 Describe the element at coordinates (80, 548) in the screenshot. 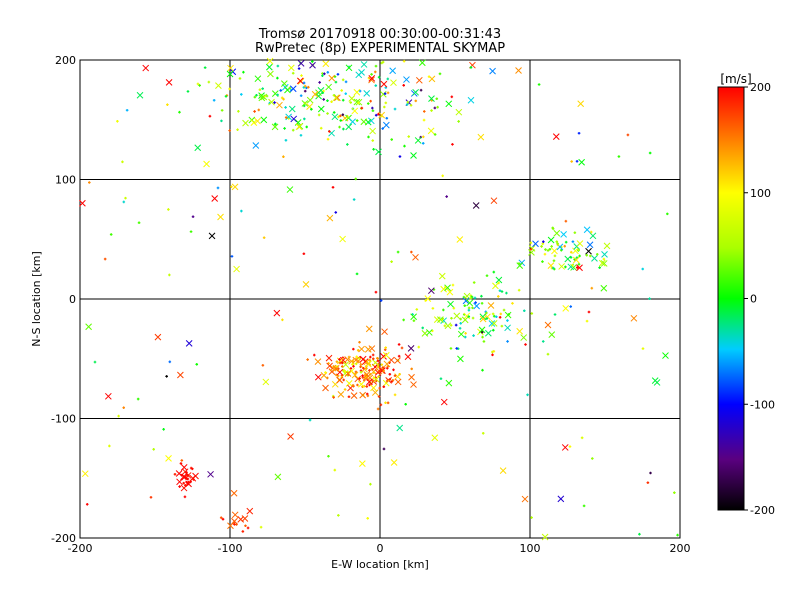

I see `x-tick-label: -200` at that location.